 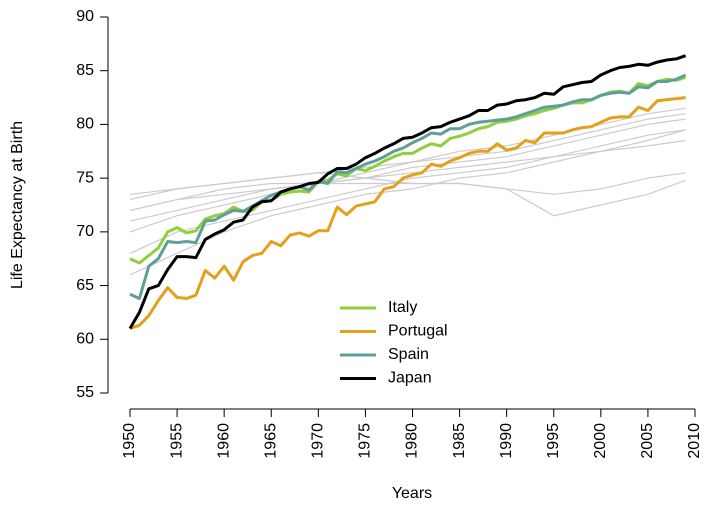 I want to click on x-tick-label: 1995, so click(x=553, y=441).